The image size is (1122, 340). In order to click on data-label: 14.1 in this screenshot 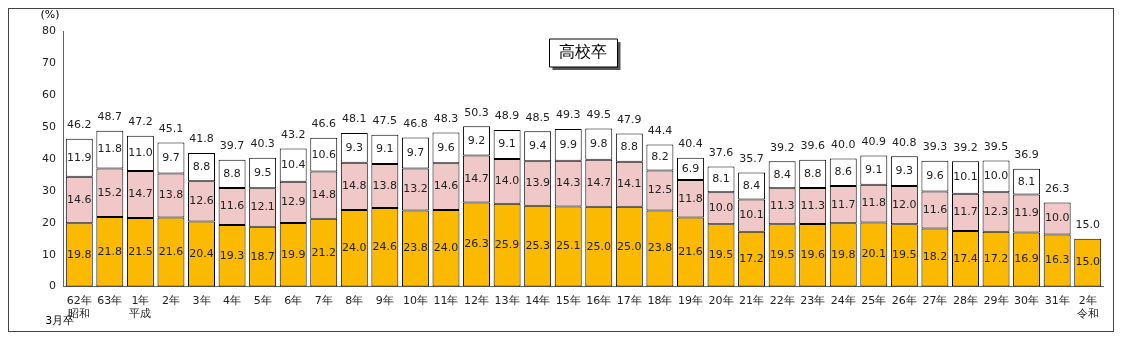, I will do `click(629, 184)`.